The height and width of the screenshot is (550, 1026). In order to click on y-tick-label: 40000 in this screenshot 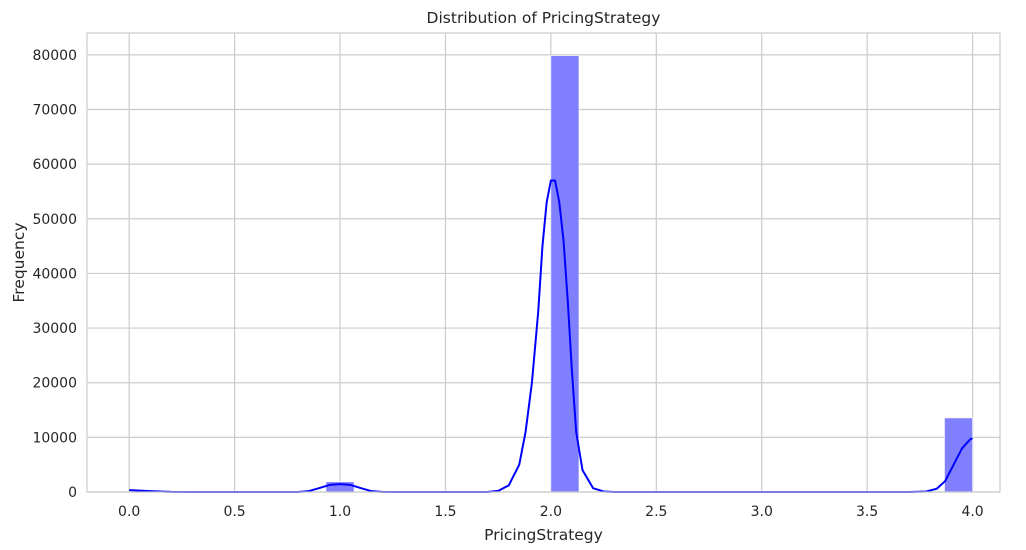, I will do `click(54, 274)`.